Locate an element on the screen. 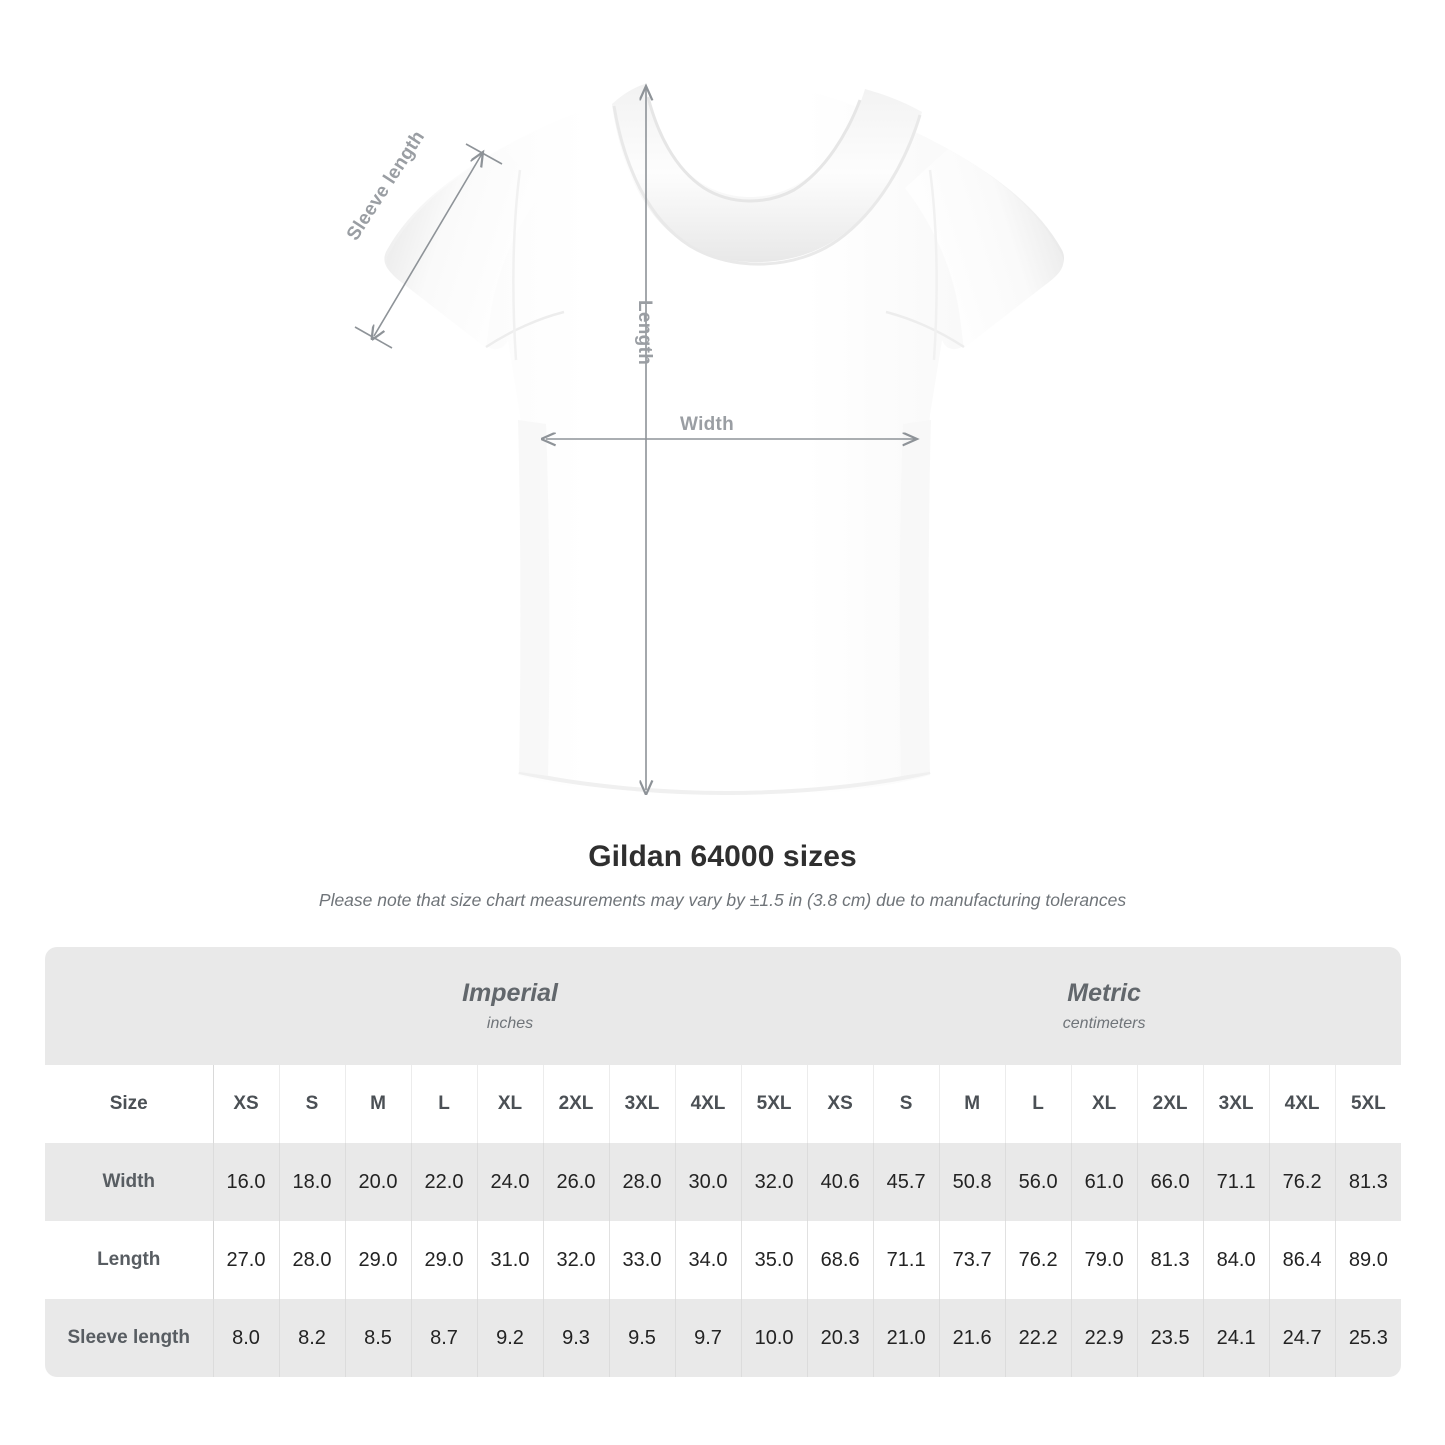 This screenshot has height=1445, width=1445. measurement-value-cell: 25.3 is located at coordinates (1368, 1338).